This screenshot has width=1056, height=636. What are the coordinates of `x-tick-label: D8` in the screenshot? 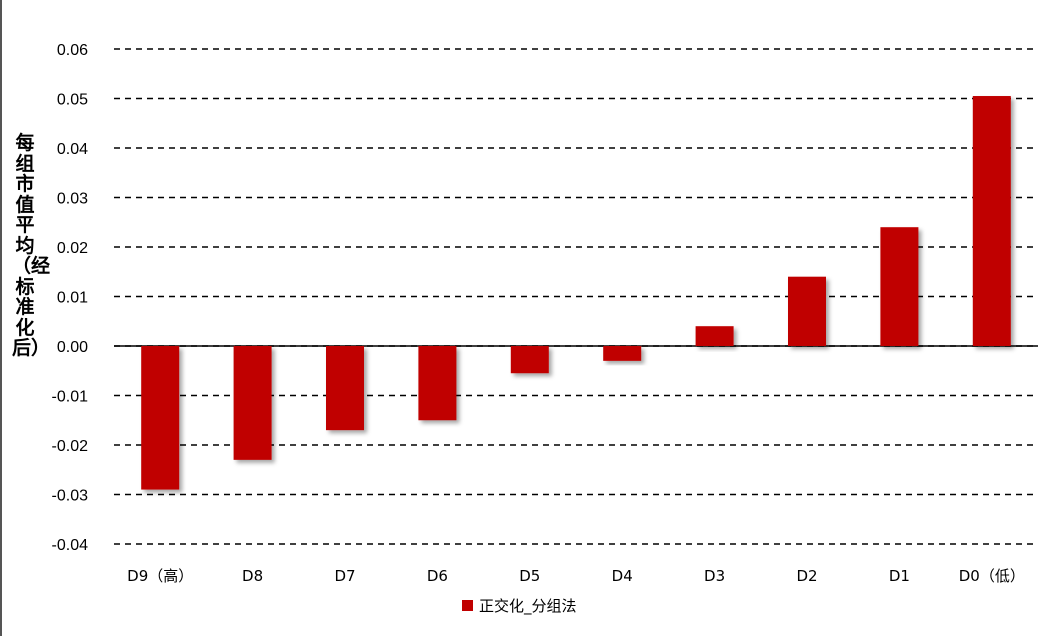 It's located at (252, 576).